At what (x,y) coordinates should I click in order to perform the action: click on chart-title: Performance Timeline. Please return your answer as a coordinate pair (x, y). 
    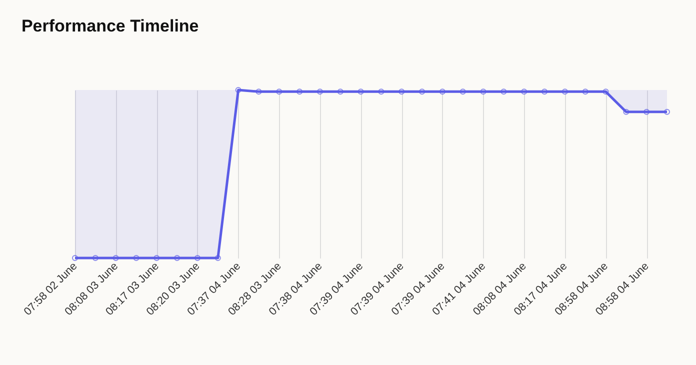
    Looking at the image, I should click on (110, 26).